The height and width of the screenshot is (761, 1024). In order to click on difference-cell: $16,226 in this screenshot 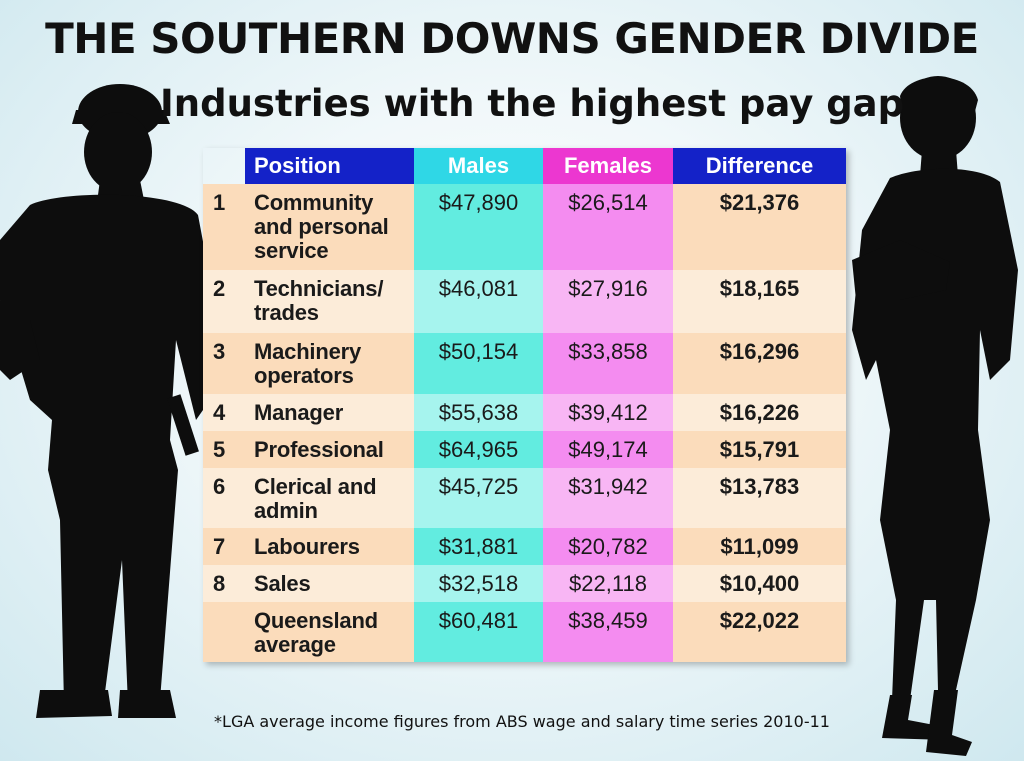, I will do `click(759, 412)`.